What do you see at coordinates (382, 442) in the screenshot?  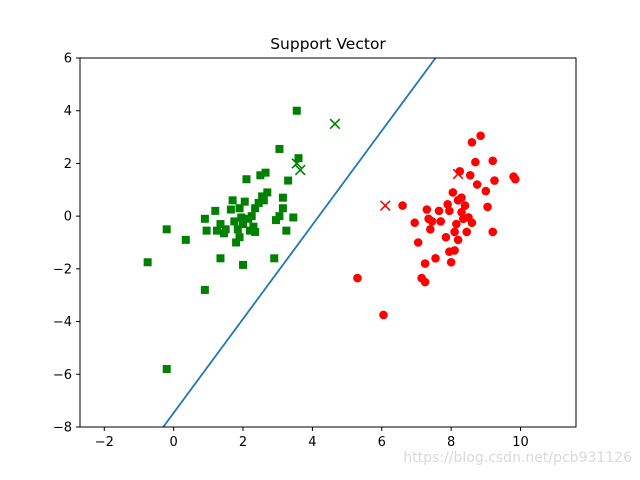 I see `x-tick-label: 6` at bounding box center [382, 442].